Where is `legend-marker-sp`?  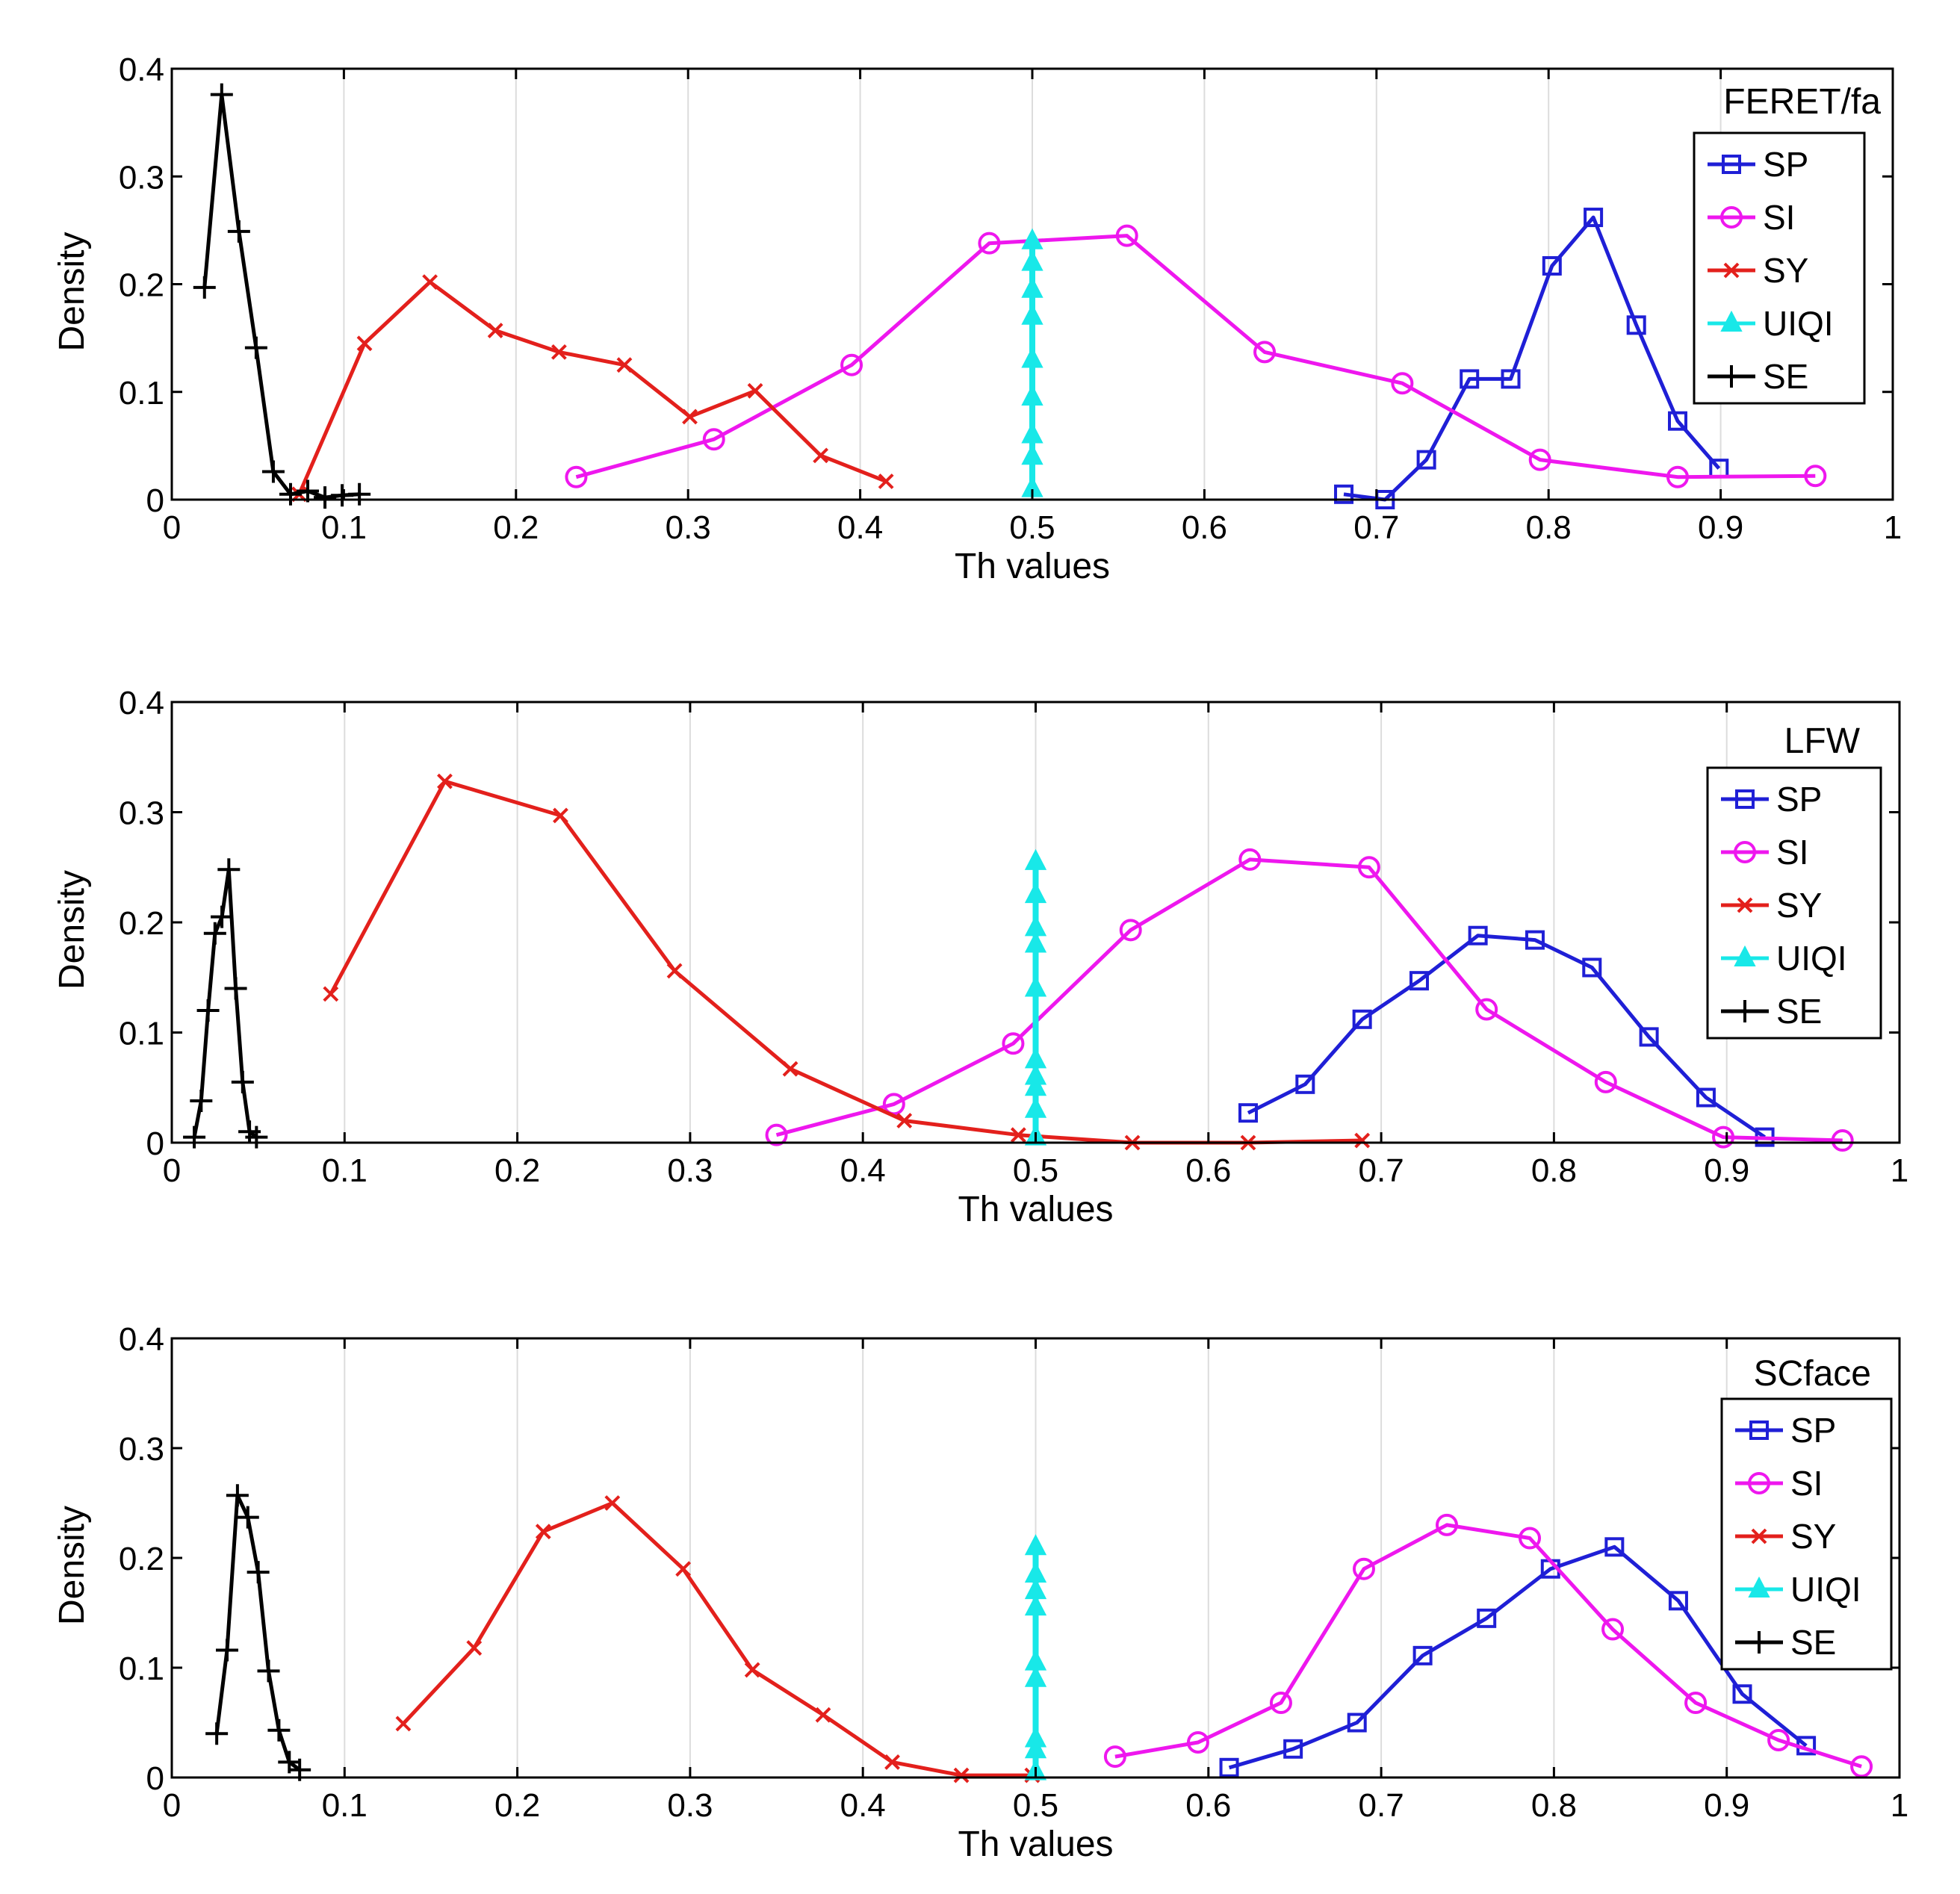
legend-marker-sp is located at coordinates (1759, 1430).